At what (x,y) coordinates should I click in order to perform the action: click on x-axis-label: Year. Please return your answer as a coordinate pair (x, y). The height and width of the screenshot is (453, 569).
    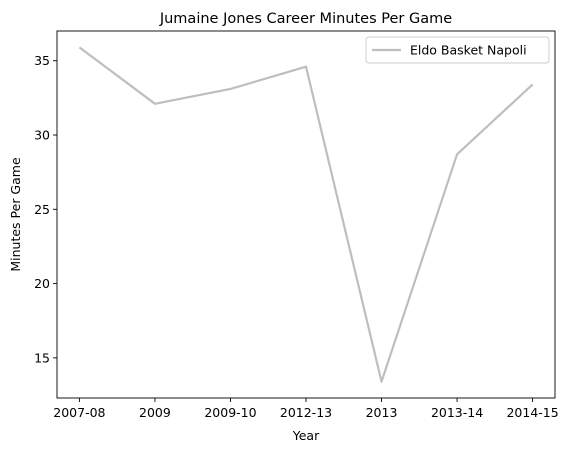
    Looking at the image, I should click on (306, 435).